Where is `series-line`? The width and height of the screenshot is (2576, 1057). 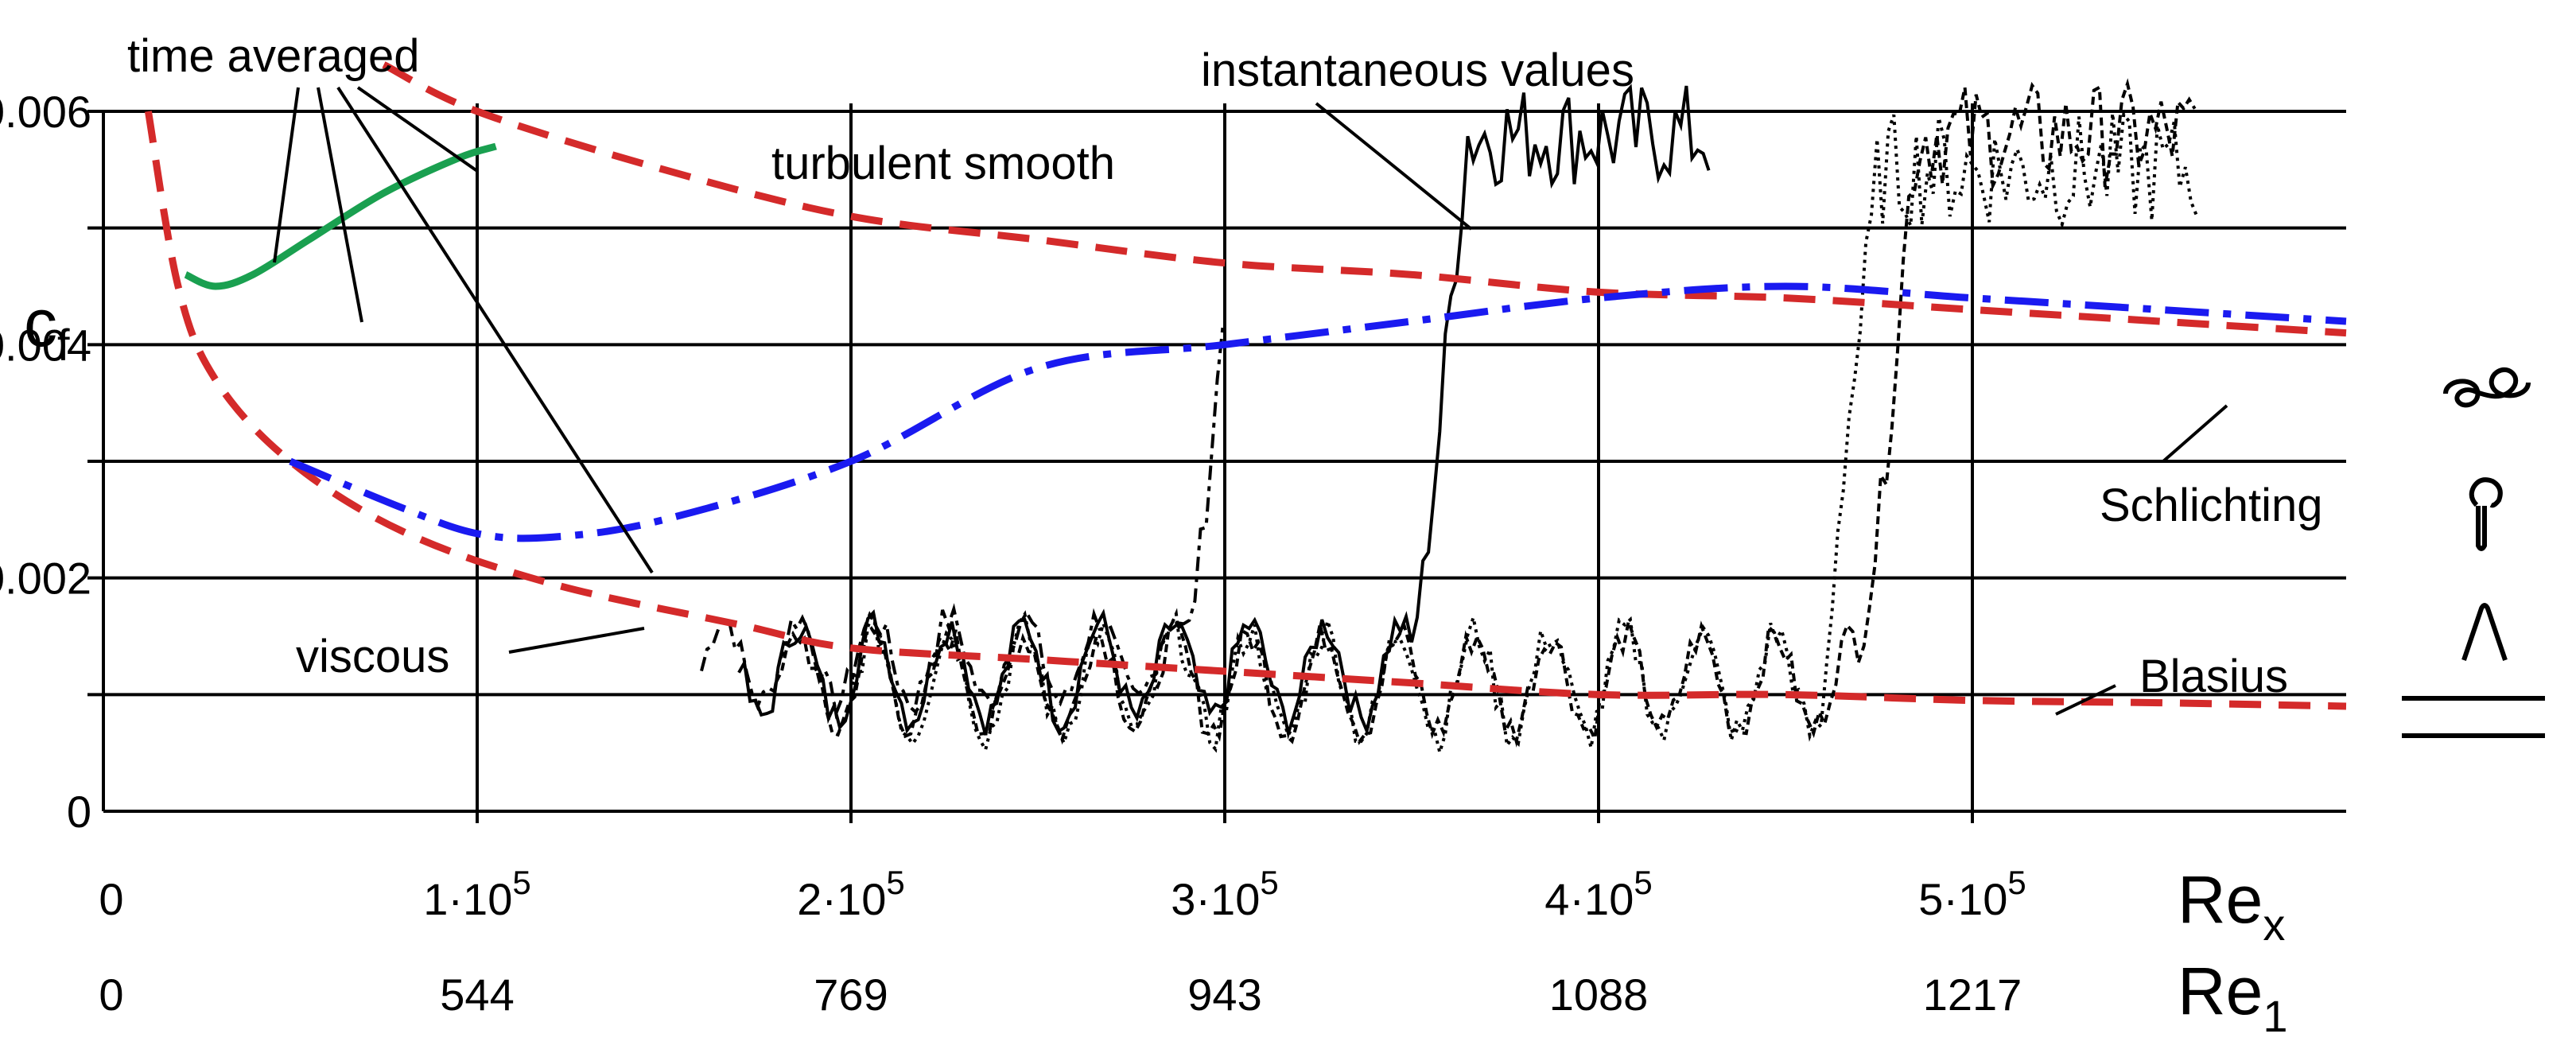
series-line is located at coordinates (340, 216).